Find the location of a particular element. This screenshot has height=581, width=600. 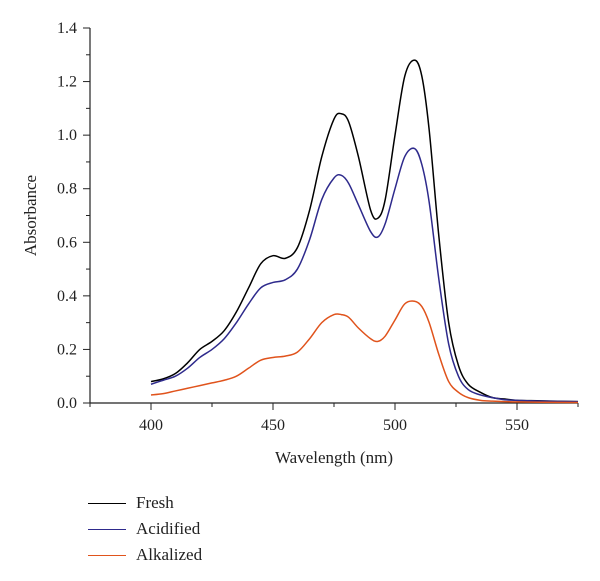

y-tick-label: 0.6 is located at coordinates (67, 242).